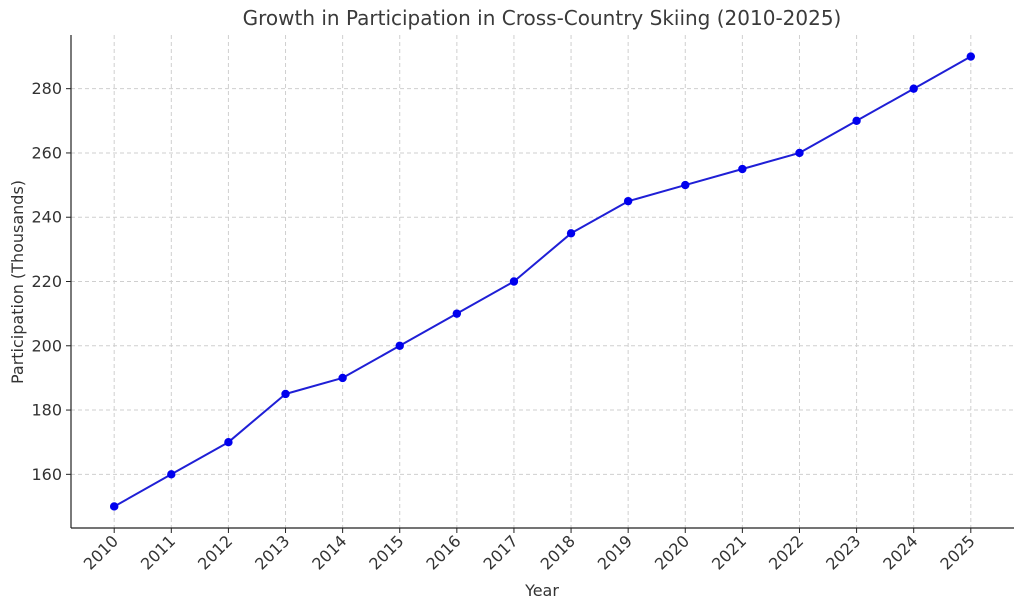 The height and width of the screenshot is (610, 1024). Describe the element at coordinates (46, 217) in the screenshot. I see `y-tick-label: 240` at that location.